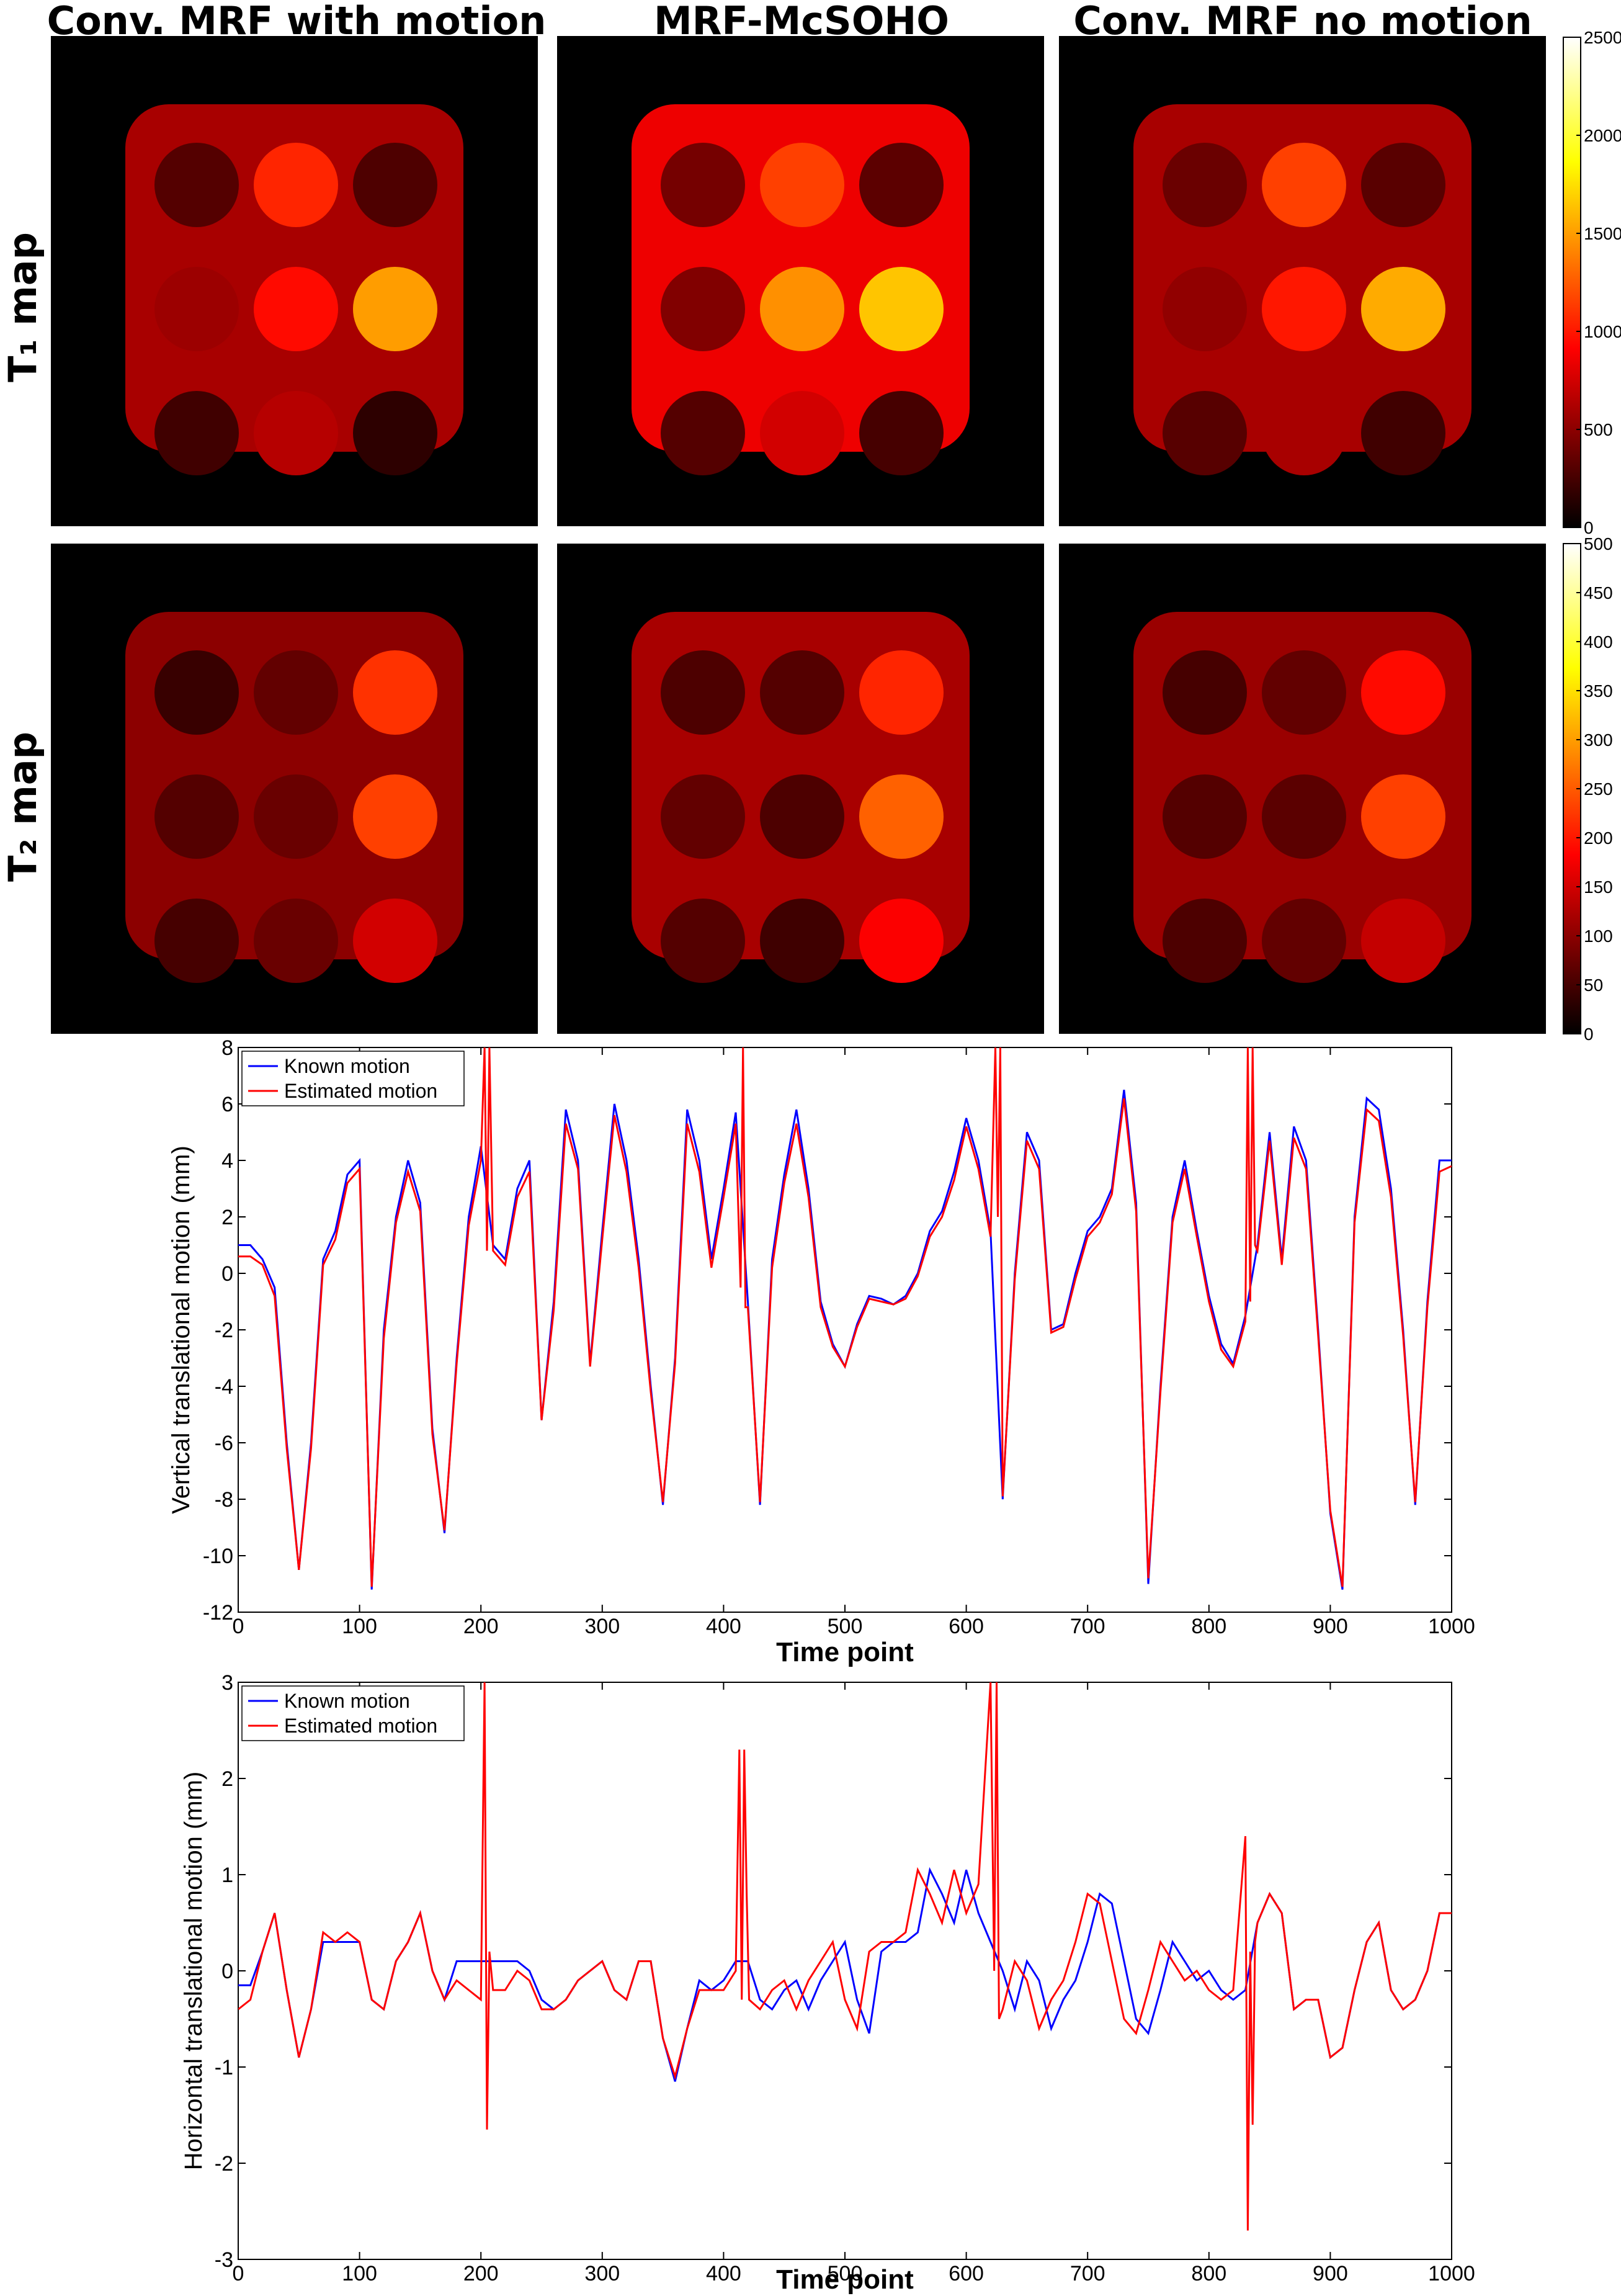 The image size is (1621, 2296). What do you see at coordinates (1594, 985) in the screenshot?
I see `colorbar-tick-label: 50` at bounding box center [1594, 985].